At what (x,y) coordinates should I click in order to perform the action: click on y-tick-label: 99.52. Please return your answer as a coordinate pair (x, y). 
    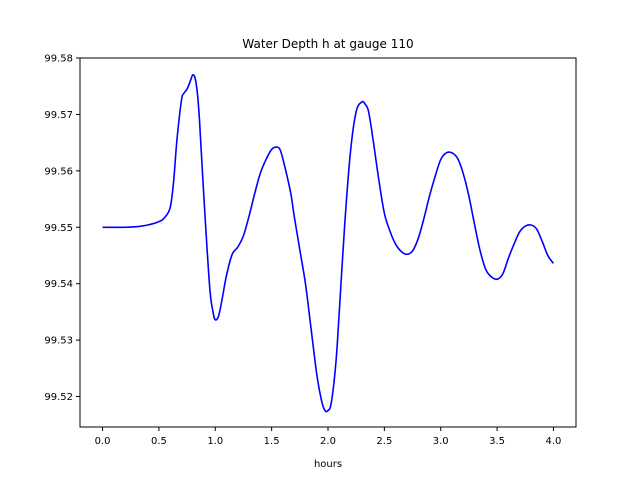
    Looking at the image, I should click on (58, 397).